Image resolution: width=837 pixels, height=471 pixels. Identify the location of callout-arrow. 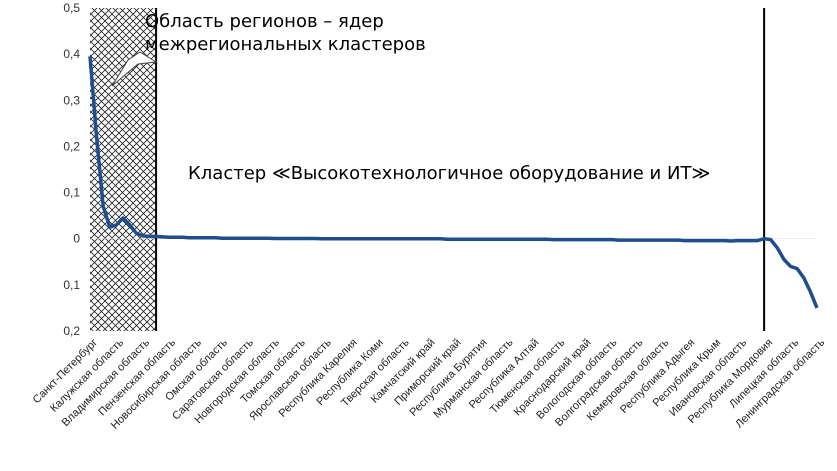
(134, 69).